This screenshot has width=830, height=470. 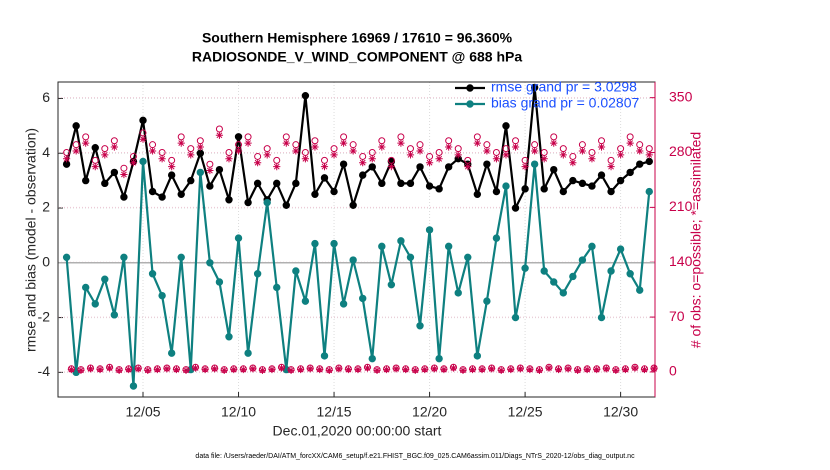 What do you see at coordinates (31, 240) in the screenshot?
I see `y-axis-label: rmse and bias (model - observation)` at bounding box center [31, 240].